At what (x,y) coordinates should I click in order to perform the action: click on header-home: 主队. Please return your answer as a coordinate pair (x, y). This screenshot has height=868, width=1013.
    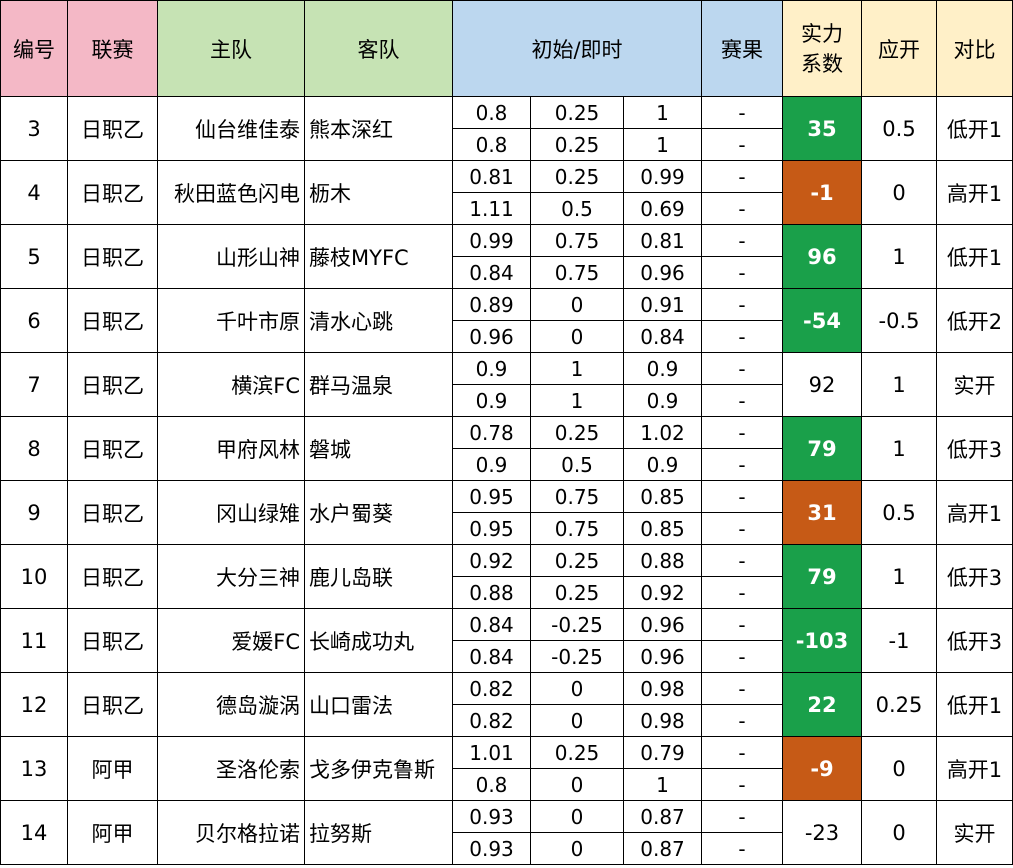
    Looking at the image, I should click on (231, 48).